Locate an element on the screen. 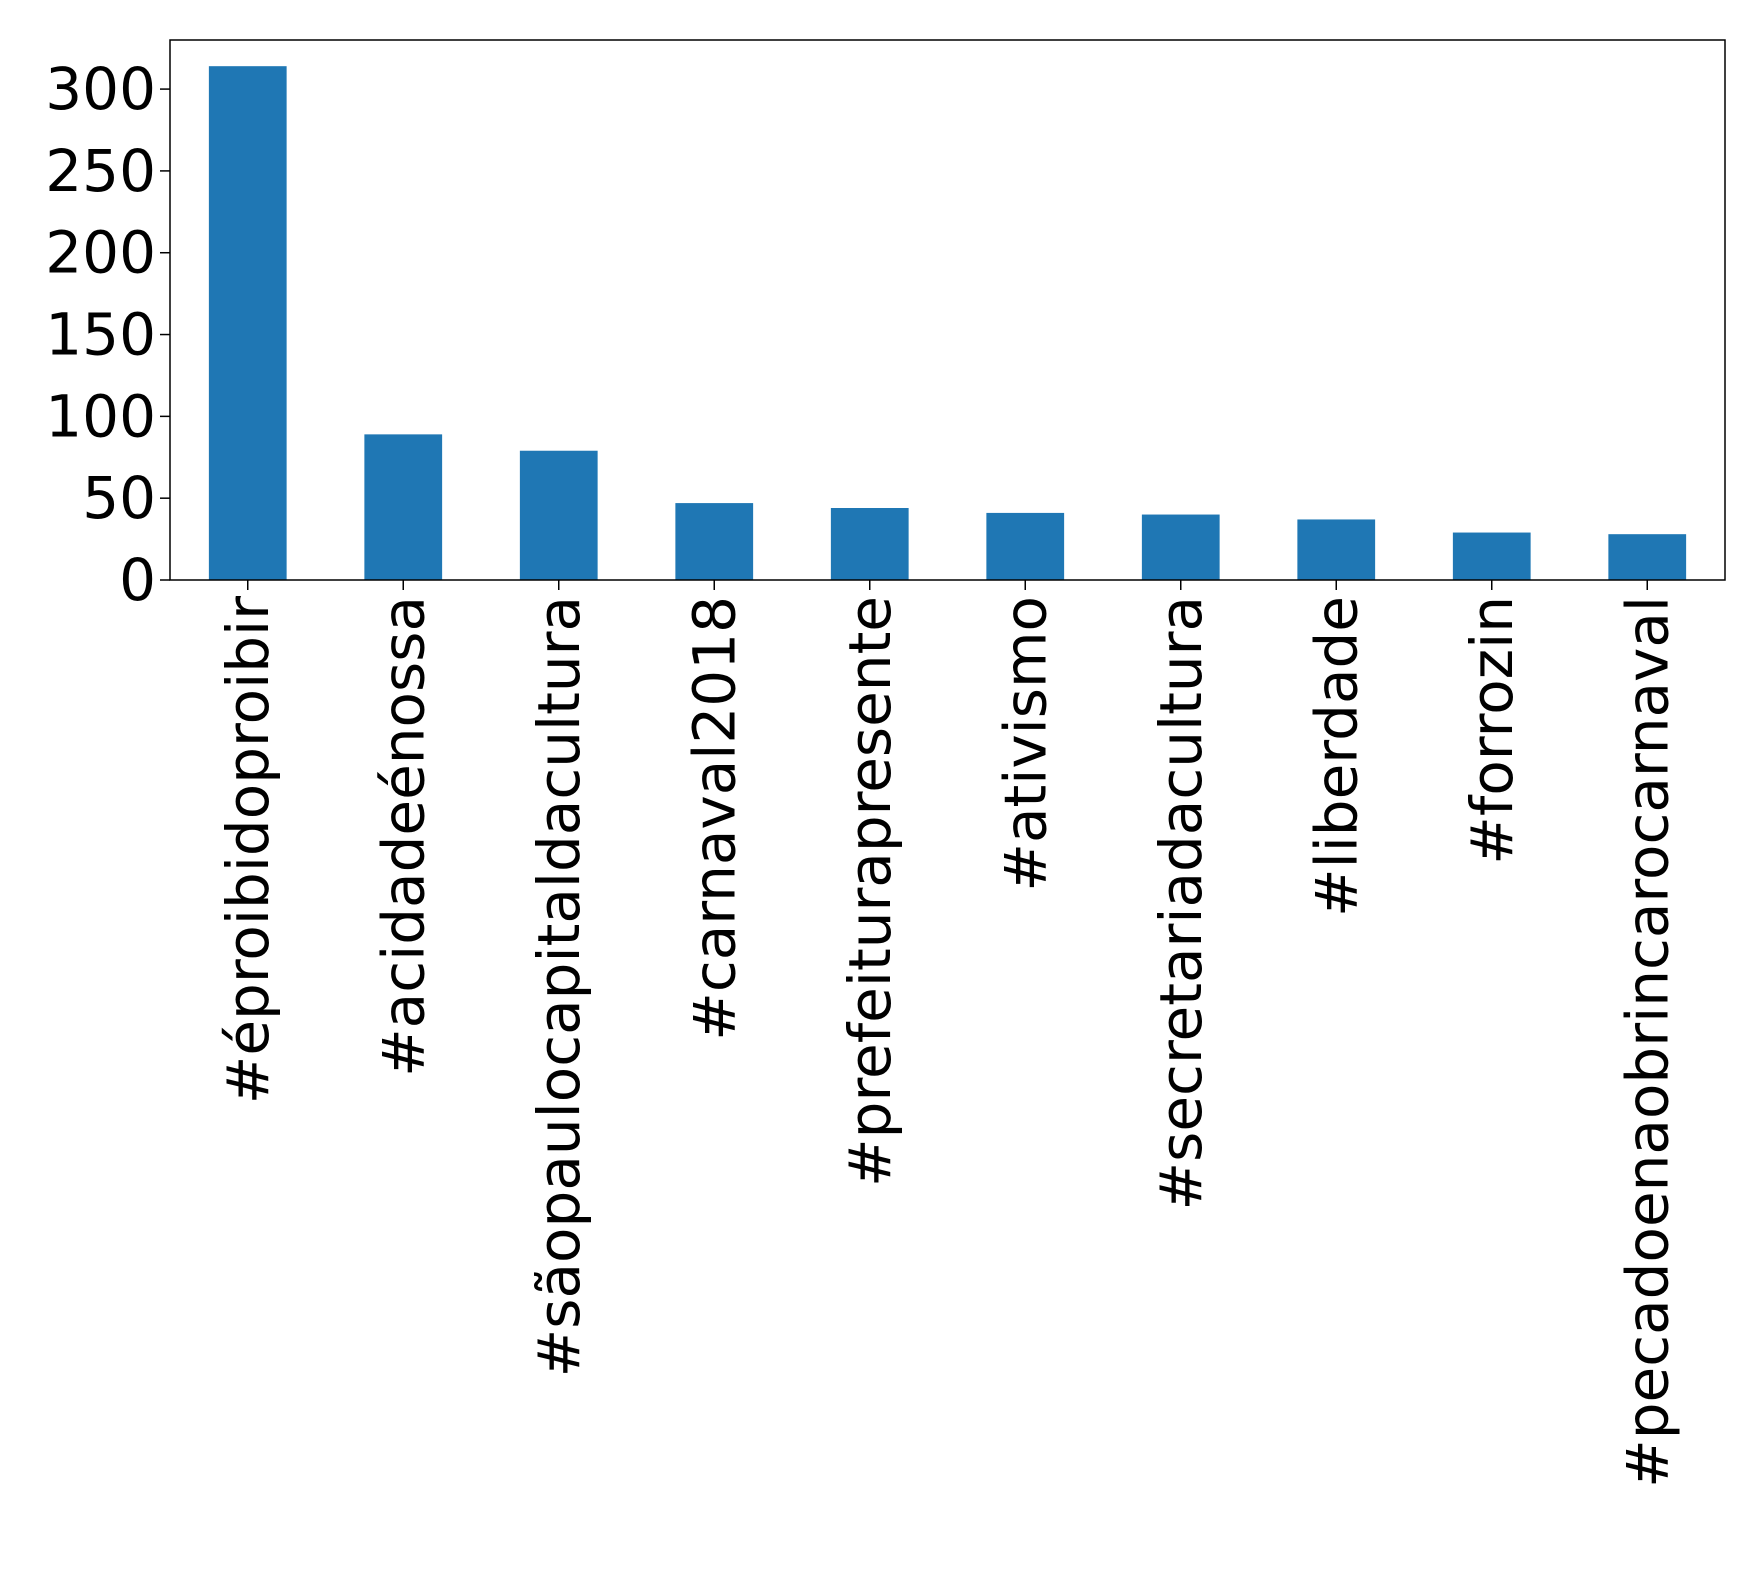  y-tick-label: 0 is located at coordinates (137, 580).